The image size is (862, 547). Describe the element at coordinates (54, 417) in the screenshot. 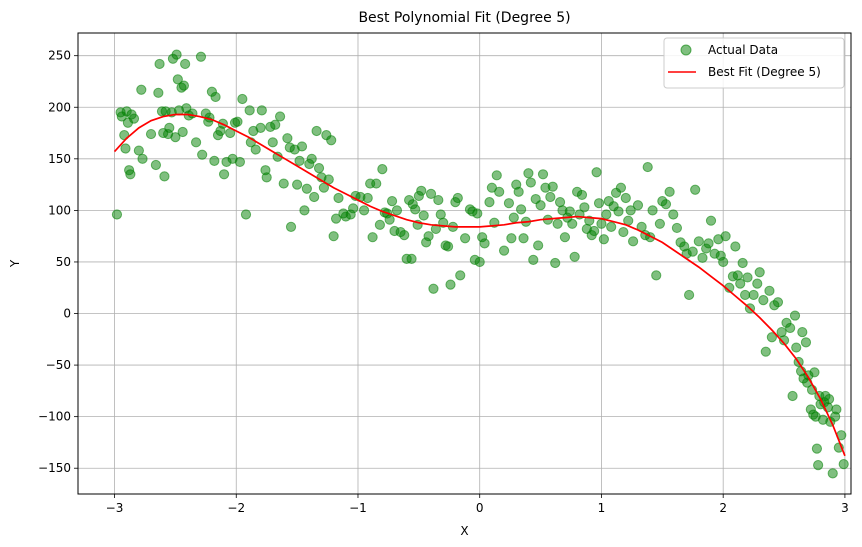

I see `y-tick-label: −100` at that location.